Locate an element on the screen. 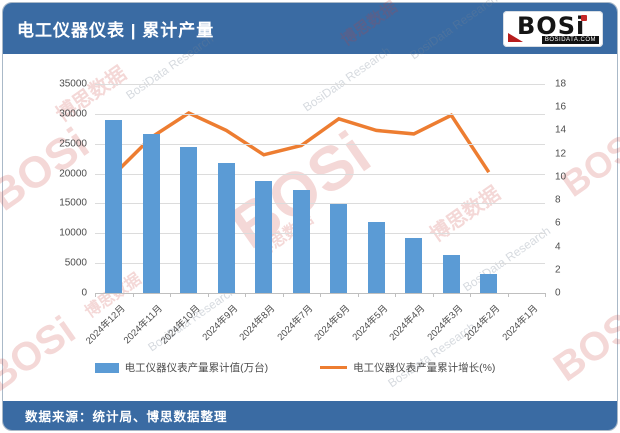 This screenshot has width=620, height=433. bosi-logo-dot-icon is located at coordinates (584, 17).